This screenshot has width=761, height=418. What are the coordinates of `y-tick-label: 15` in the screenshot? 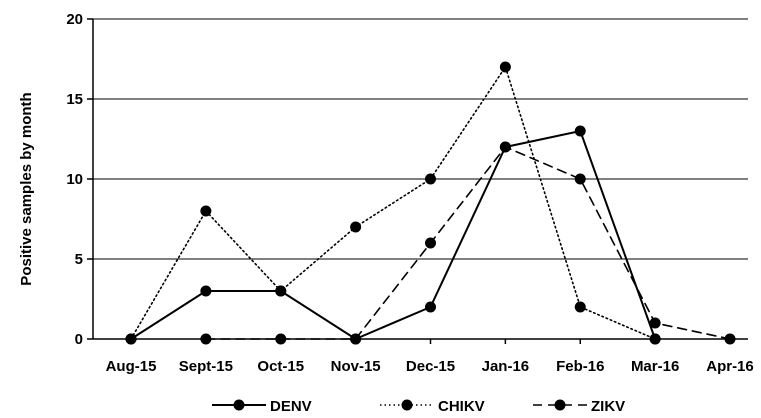 It's located at (74, 99).